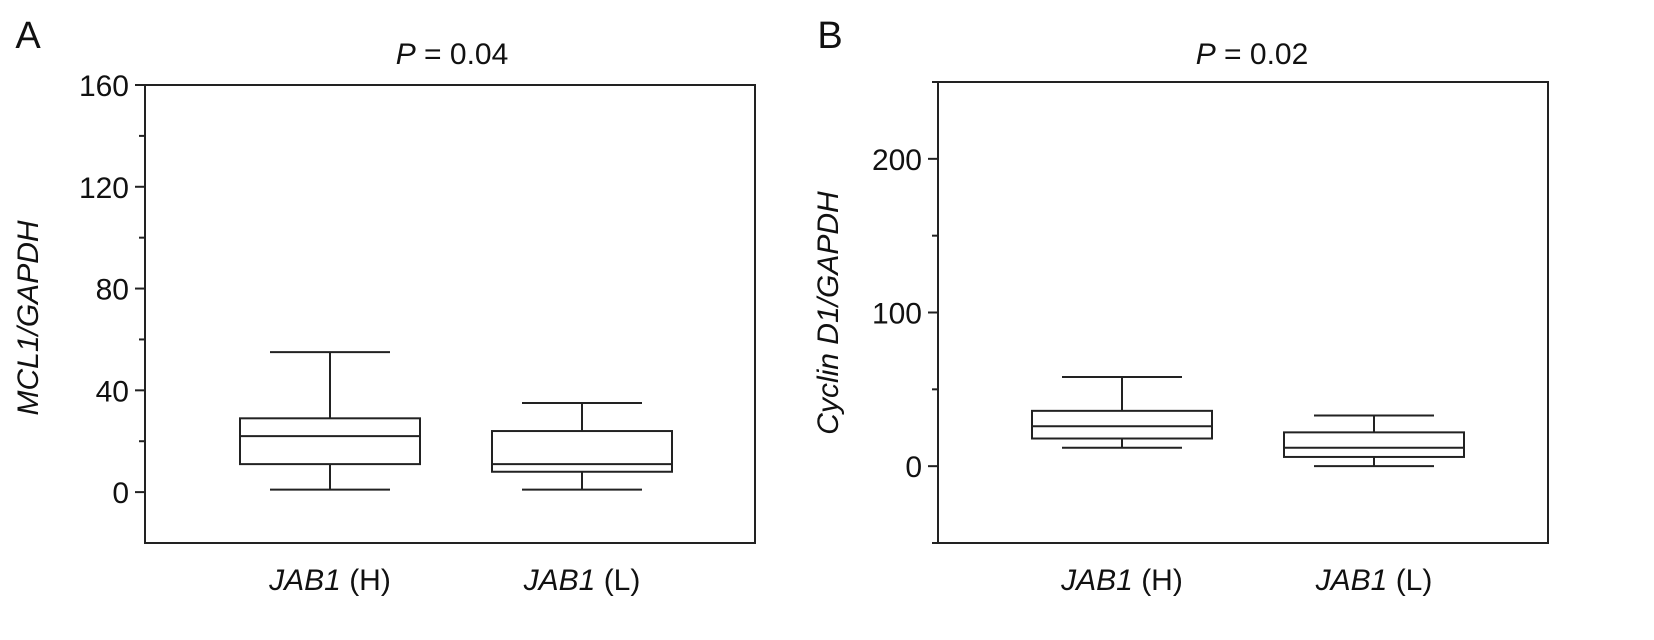  What do you see at coordinates (829, 36) in the screenshot?
I see `panel-label: B` at bounding box center [829, 36].